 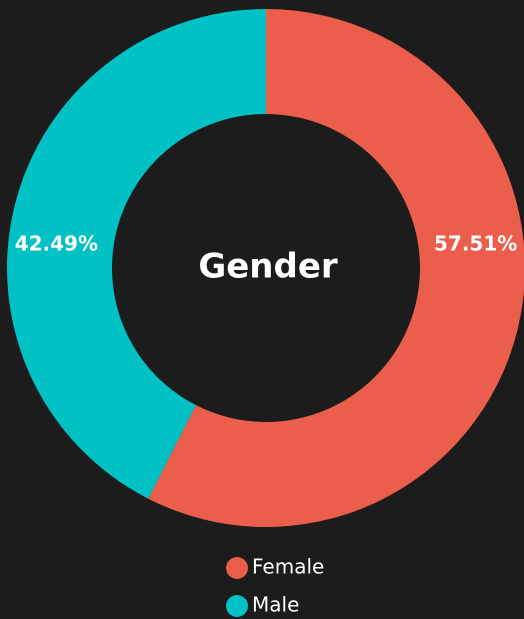 What do you see at coordinates (56, 244) in the screenshot?
I see `value-label: 42.49%` at bounding box center [56, 244].